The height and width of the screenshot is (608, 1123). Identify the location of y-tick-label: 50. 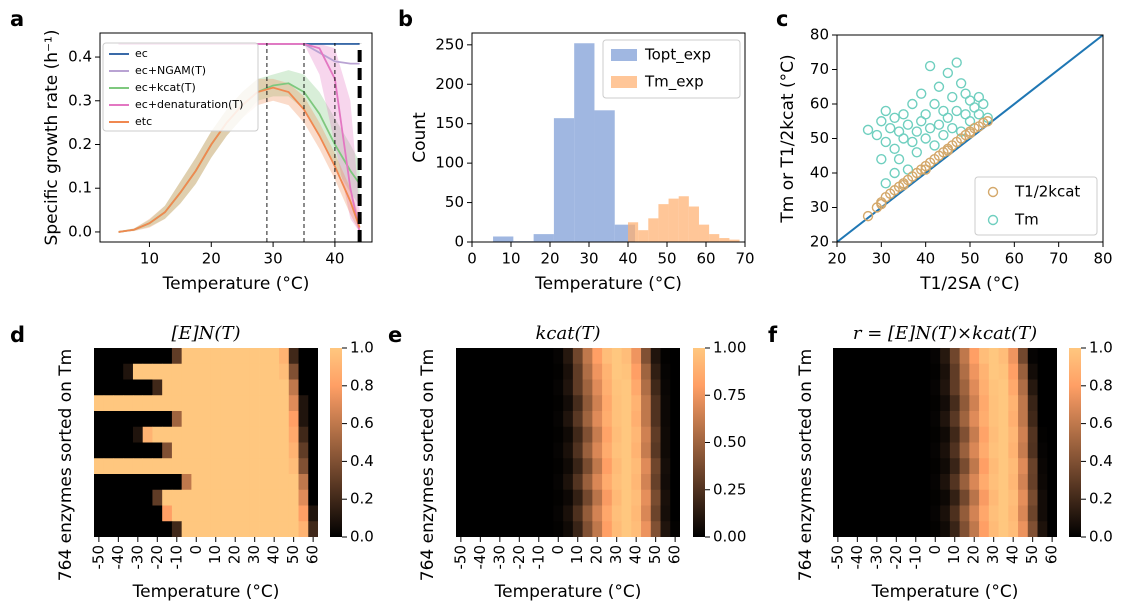
(454, 202).